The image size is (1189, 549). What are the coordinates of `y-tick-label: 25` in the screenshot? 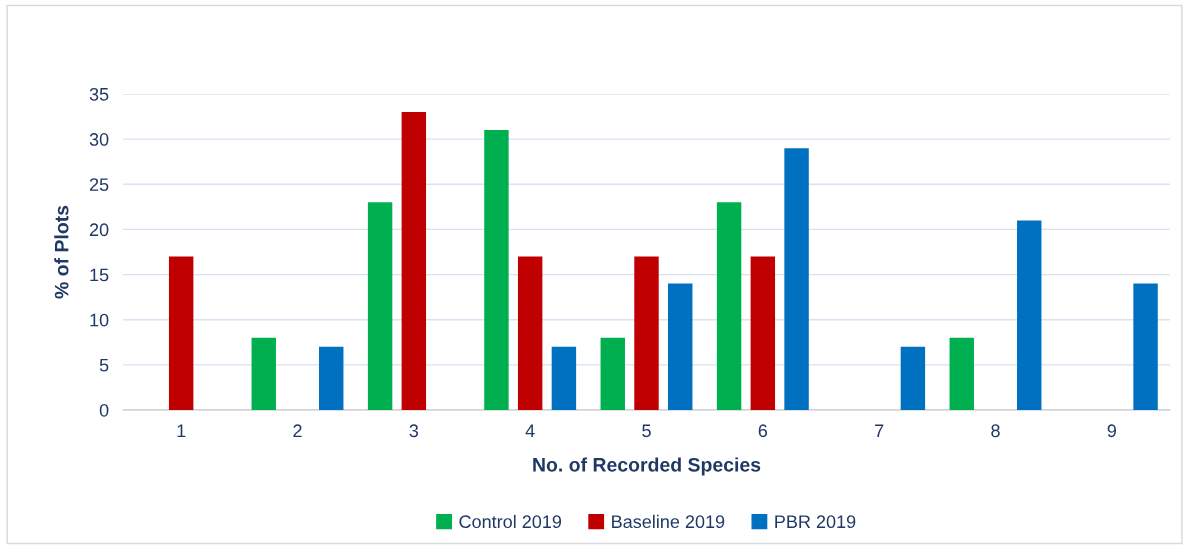 It's located at (99, 185).